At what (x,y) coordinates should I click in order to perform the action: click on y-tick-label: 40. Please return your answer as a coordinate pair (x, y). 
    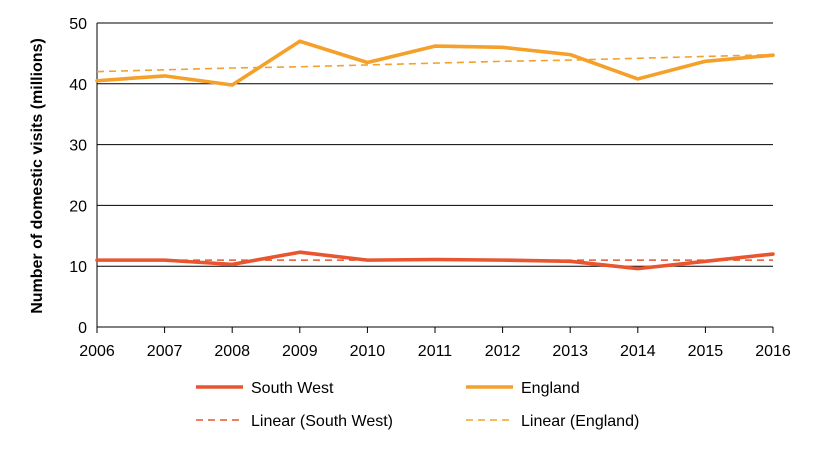
    Looking at the image, I should click on (78, 85).